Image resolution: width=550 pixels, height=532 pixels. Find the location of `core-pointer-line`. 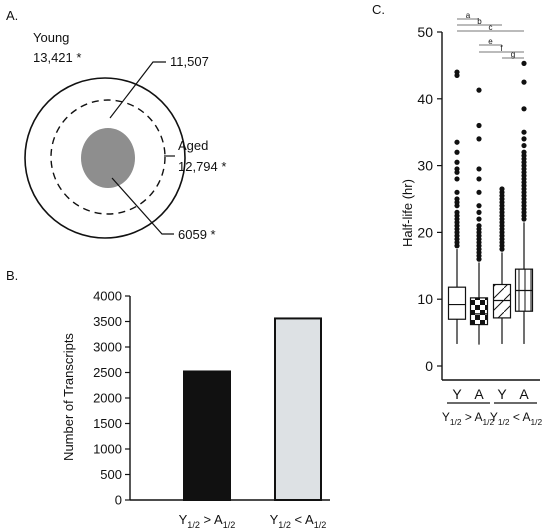

core-pointer-line is located at coordinates (142, 206).